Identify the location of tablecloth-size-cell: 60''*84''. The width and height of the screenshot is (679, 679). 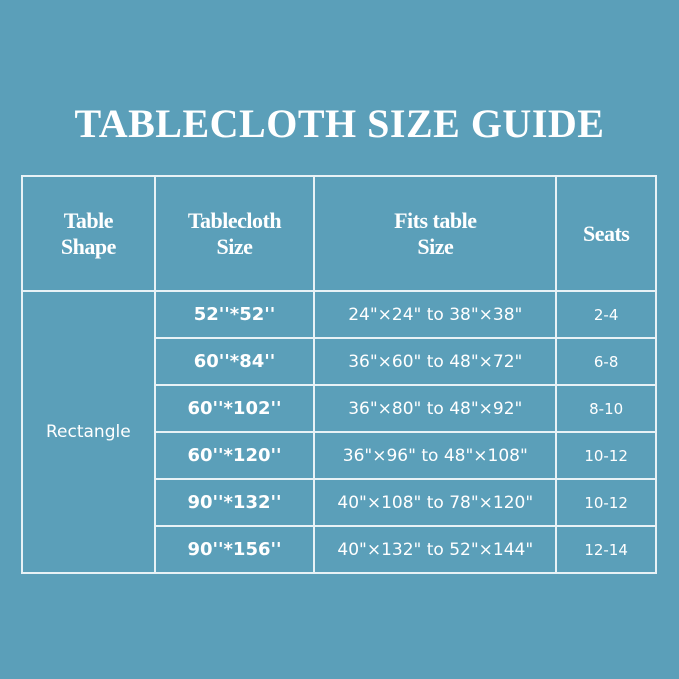
(234, 361).